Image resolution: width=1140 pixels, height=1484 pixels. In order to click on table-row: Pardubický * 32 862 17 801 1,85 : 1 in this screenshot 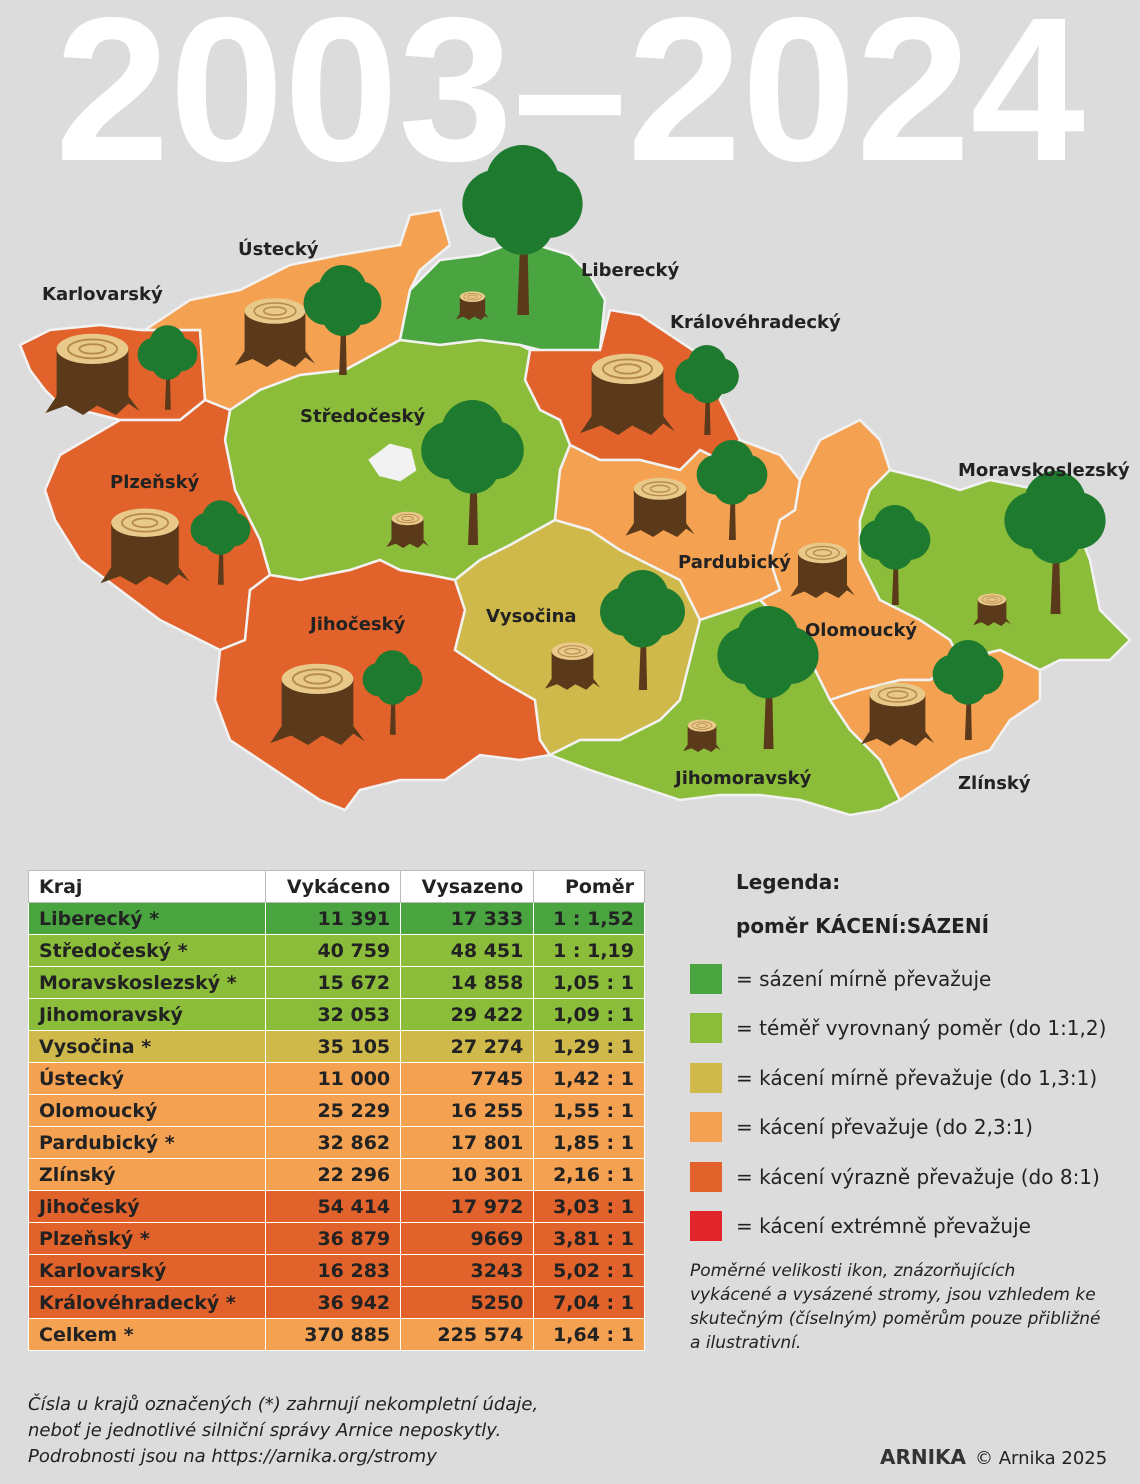, I will do `click(336, 1142)`.